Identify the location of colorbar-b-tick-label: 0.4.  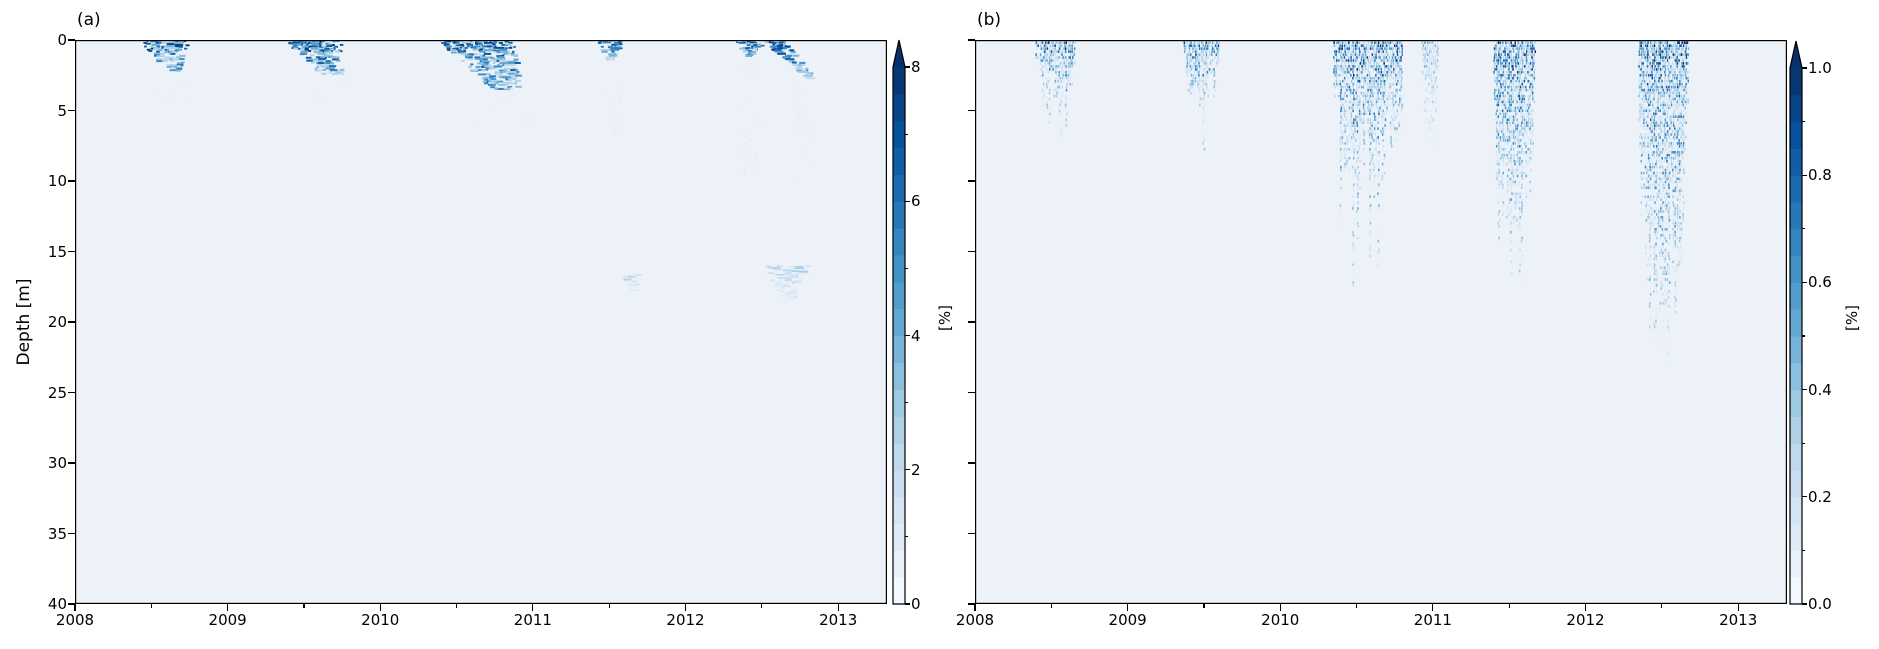
(1820, 389).